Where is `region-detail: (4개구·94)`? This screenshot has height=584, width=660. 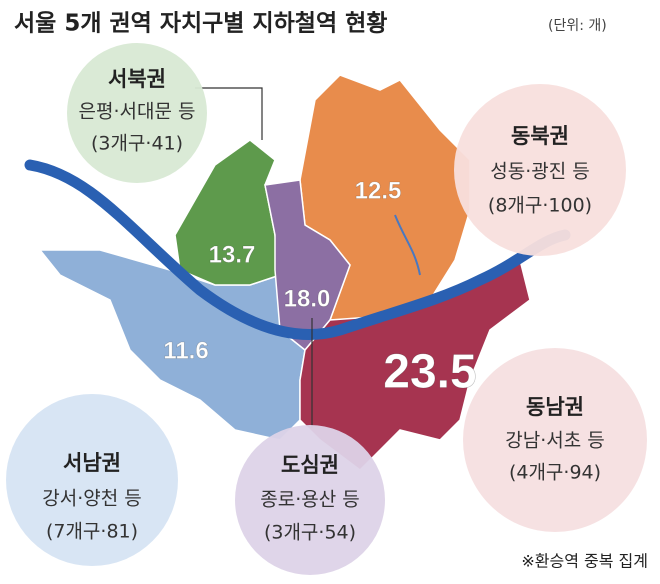 region-detail: (4개구·94) is located at coordinates (555, 473).